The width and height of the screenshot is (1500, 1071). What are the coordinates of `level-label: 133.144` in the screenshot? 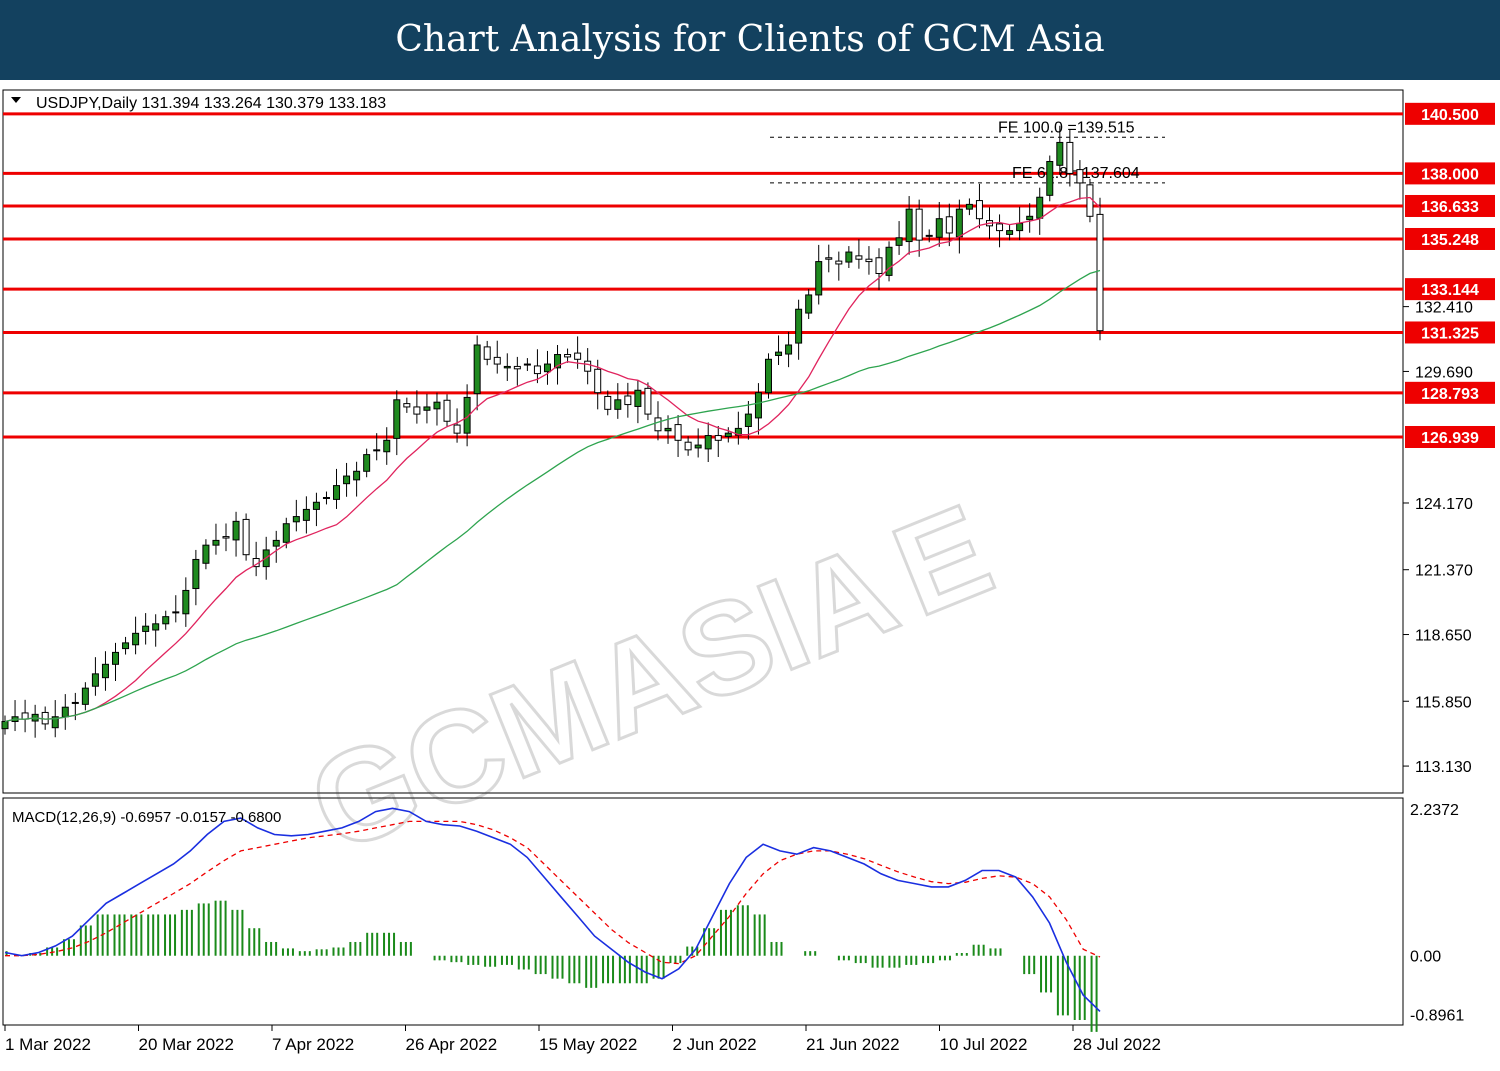 It's located at (1450, 290).